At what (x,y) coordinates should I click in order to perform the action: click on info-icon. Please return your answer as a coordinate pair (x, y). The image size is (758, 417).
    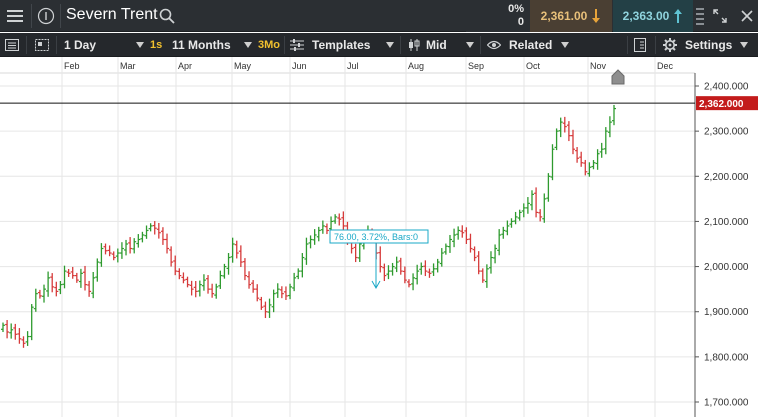
    Looking at the image, I should click on (46, 16).